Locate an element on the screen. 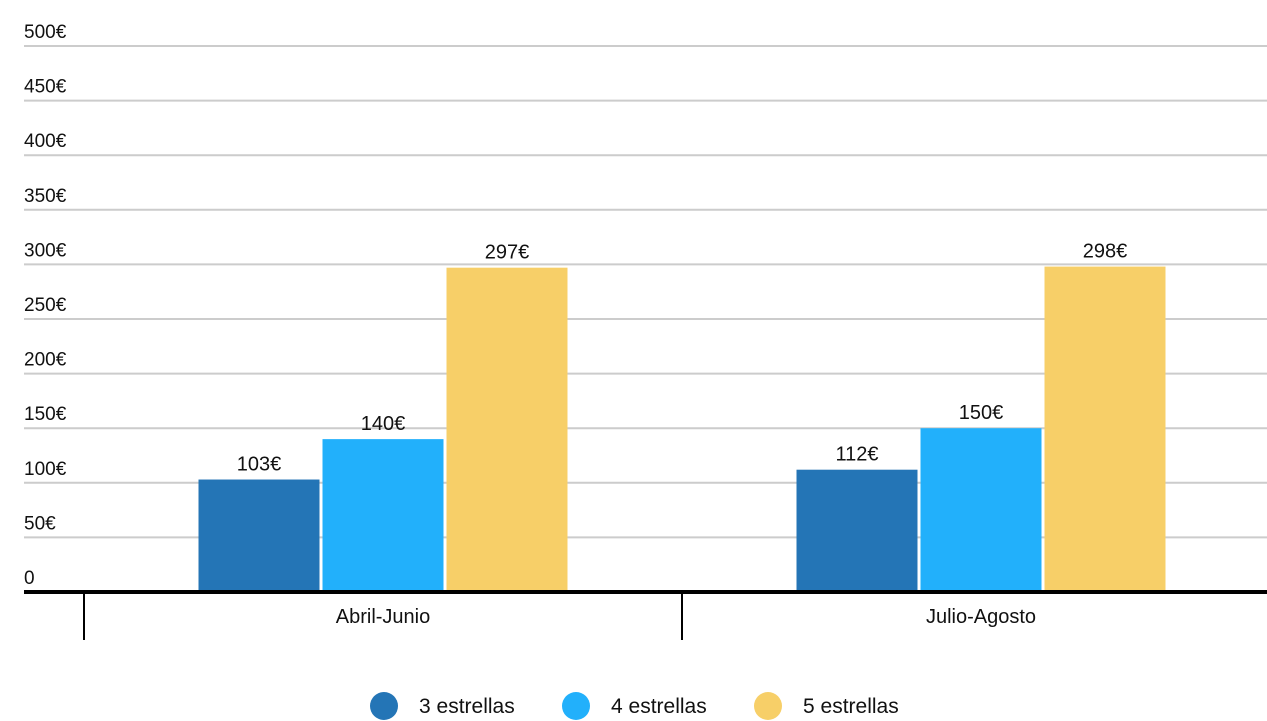 This screenshot has height=721, width=1267. data-label: 298€ is located at coordinates (1105, 252).